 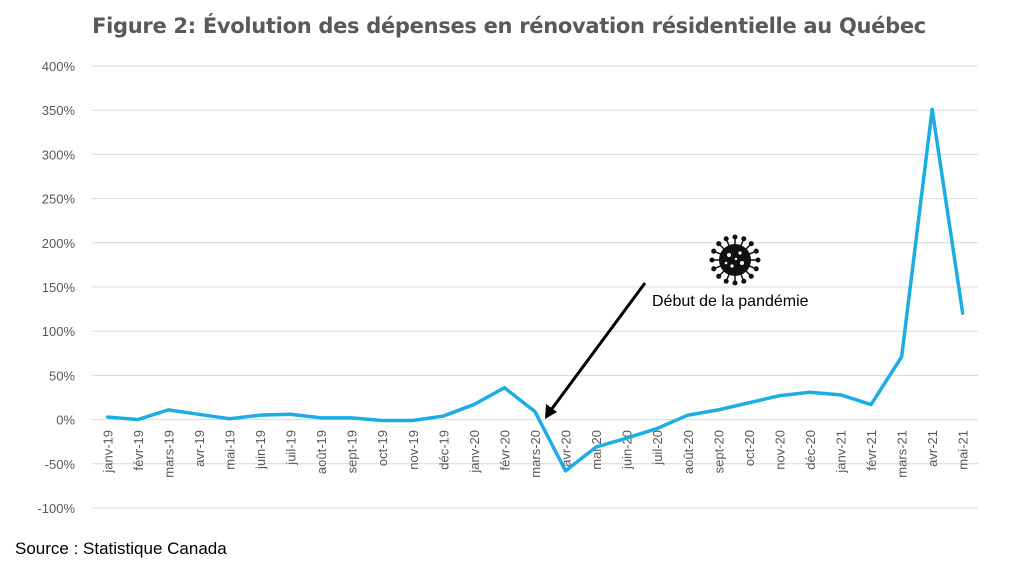 What do you see at coordinates (551, 411) in the screenshot?
I see `arrow-head-icon` at bounding box center [551, 411].